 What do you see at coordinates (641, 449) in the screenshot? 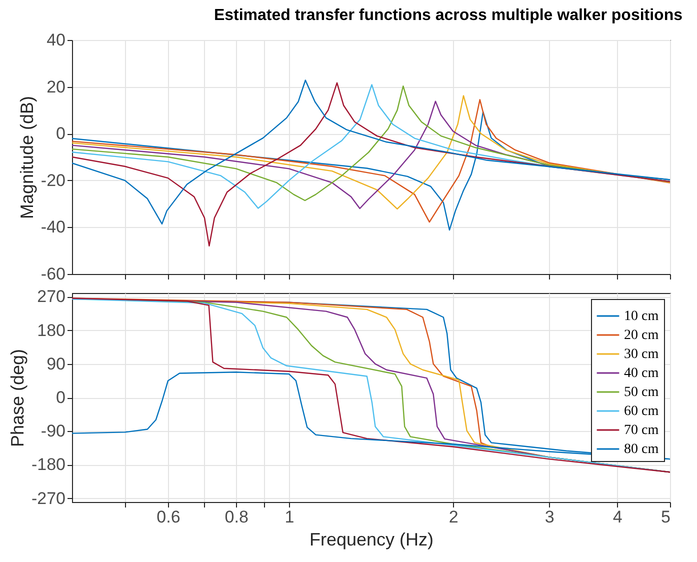
I see `legend-label: 80 cm` at bounding box center [641, 449].